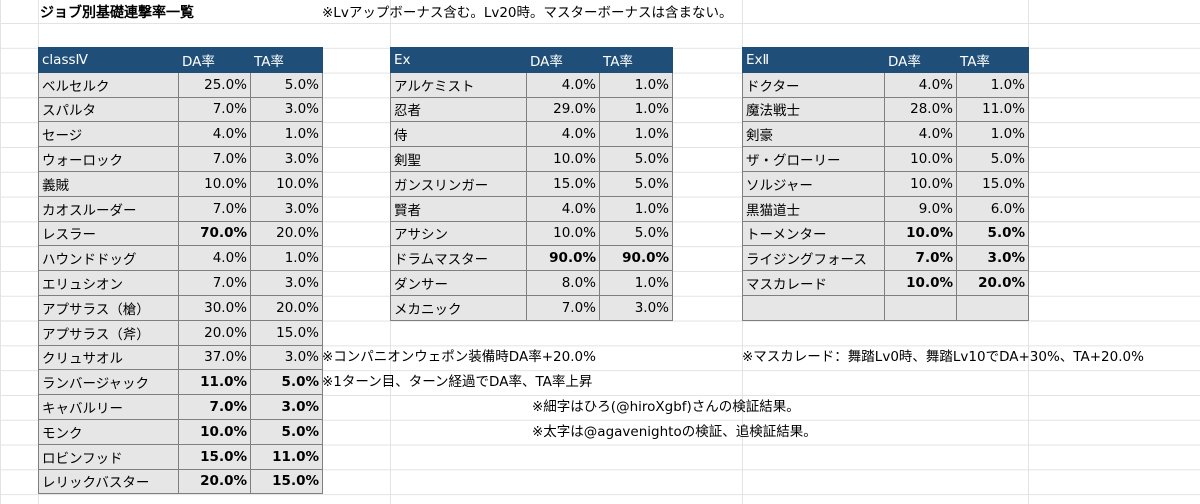  I want to click on job-name-cell: 賢者, so click(458, 208).